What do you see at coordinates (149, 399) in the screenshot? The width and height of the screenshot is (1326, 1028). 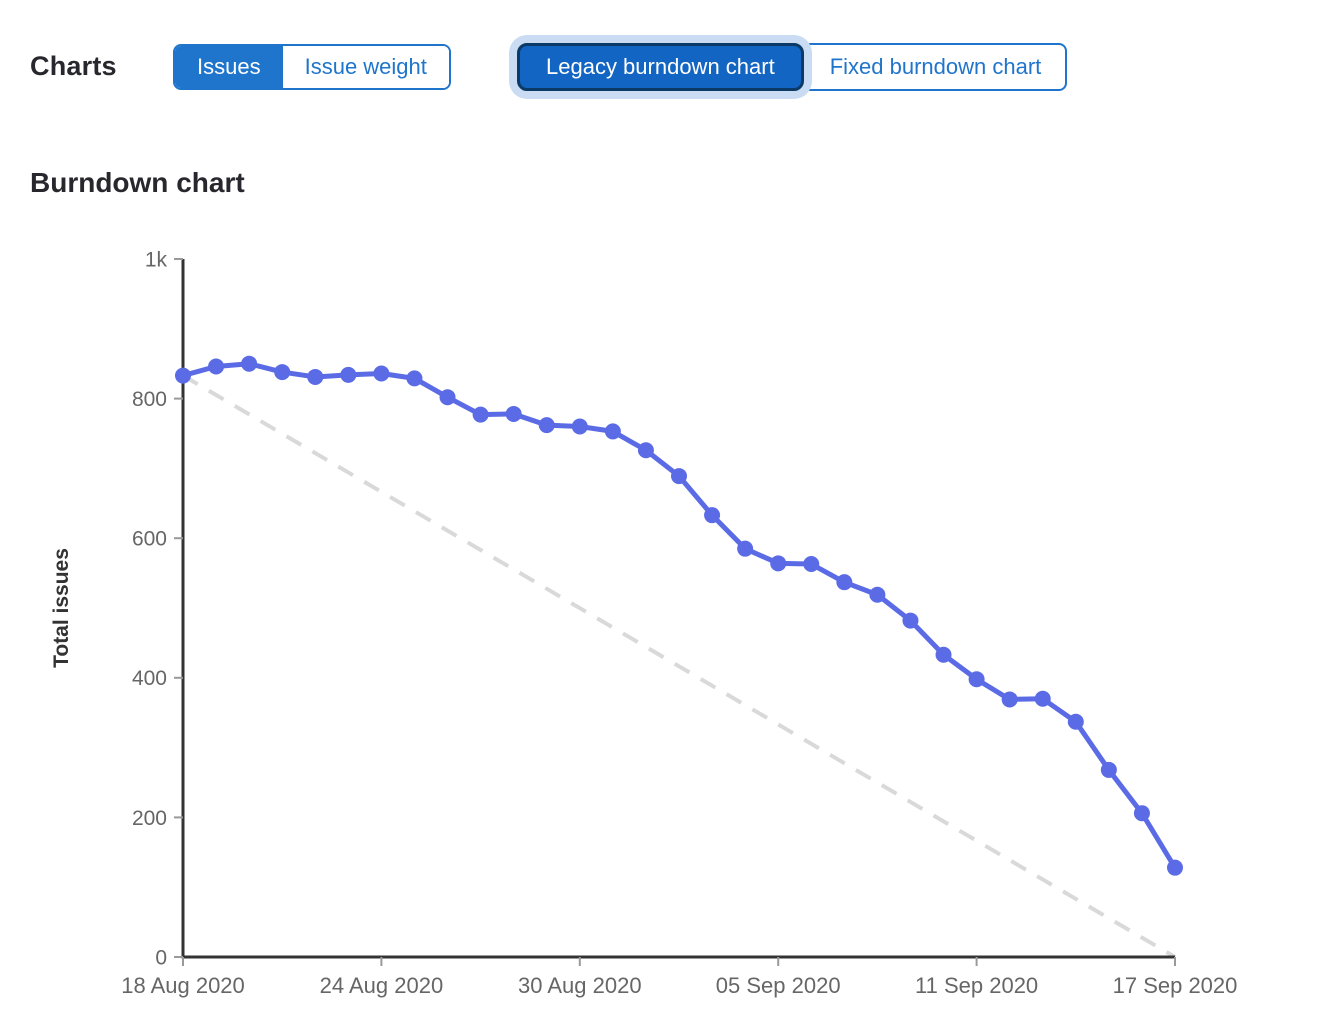 I see `y-axis-tick-label: 800` at bounding box center [149, 399].